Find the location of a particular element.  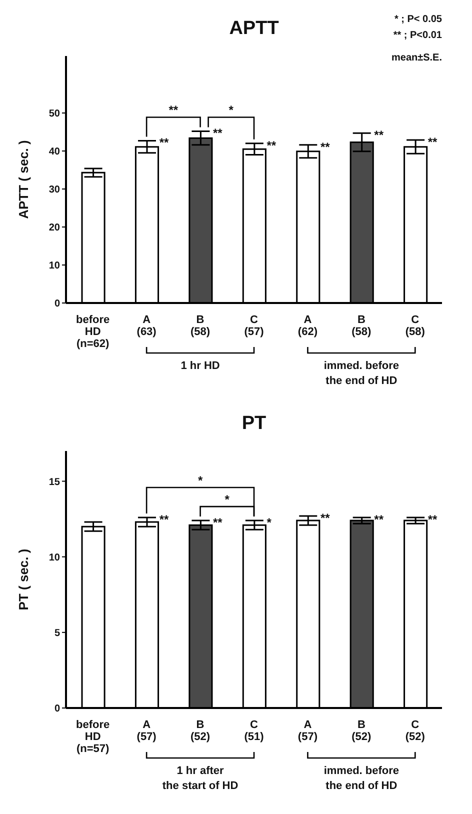

y-tick-label: 20 is located at coordinates (54, 228).